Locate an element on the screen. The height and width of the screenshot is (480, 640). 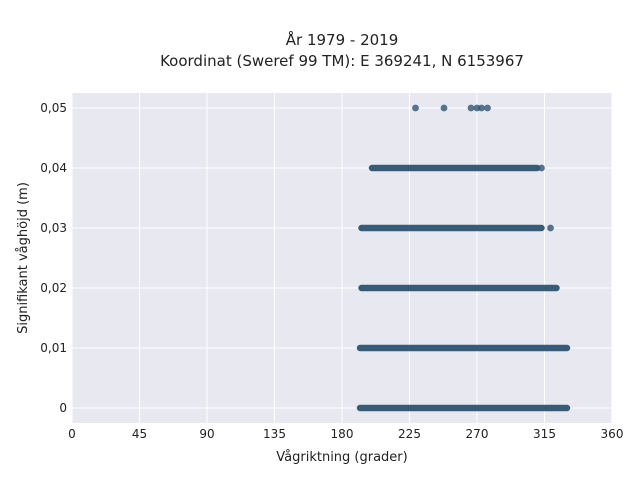
x-tick-label-5: 225 is located at coordinates (409, 434).